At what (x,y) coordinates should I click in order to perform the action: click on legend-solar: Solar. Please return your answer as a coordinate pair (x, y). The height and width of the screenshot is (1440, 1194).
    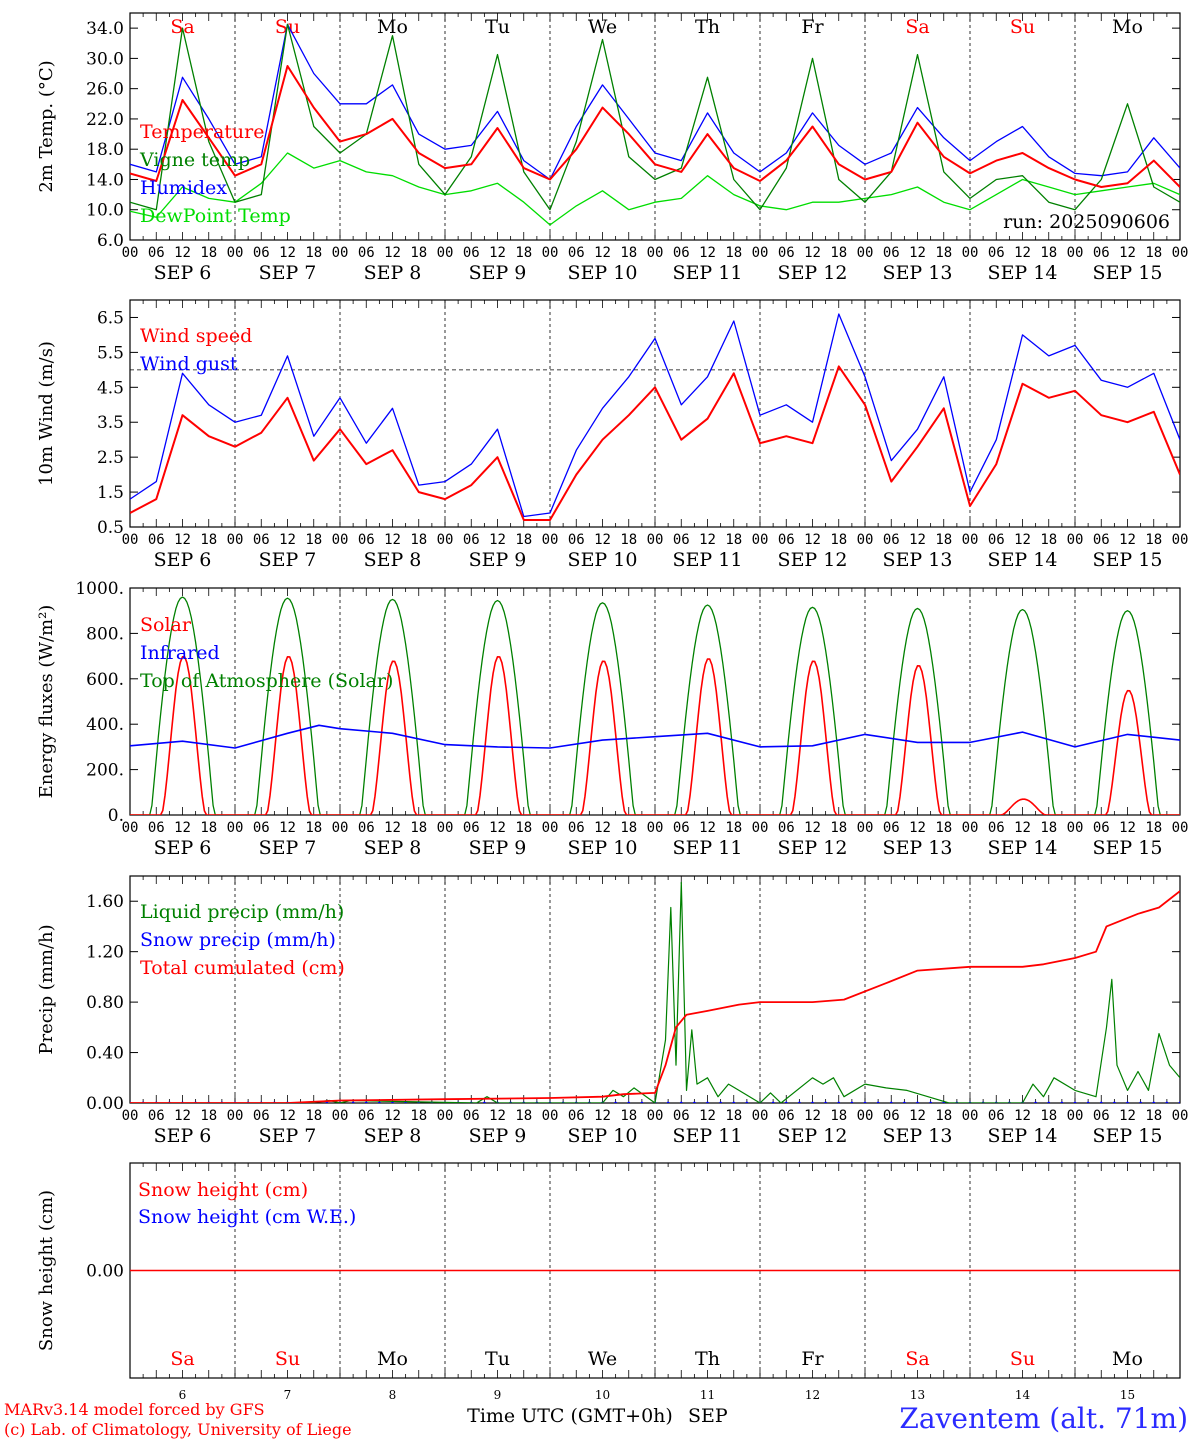
    Looking at the image, I should click on (166, 625).